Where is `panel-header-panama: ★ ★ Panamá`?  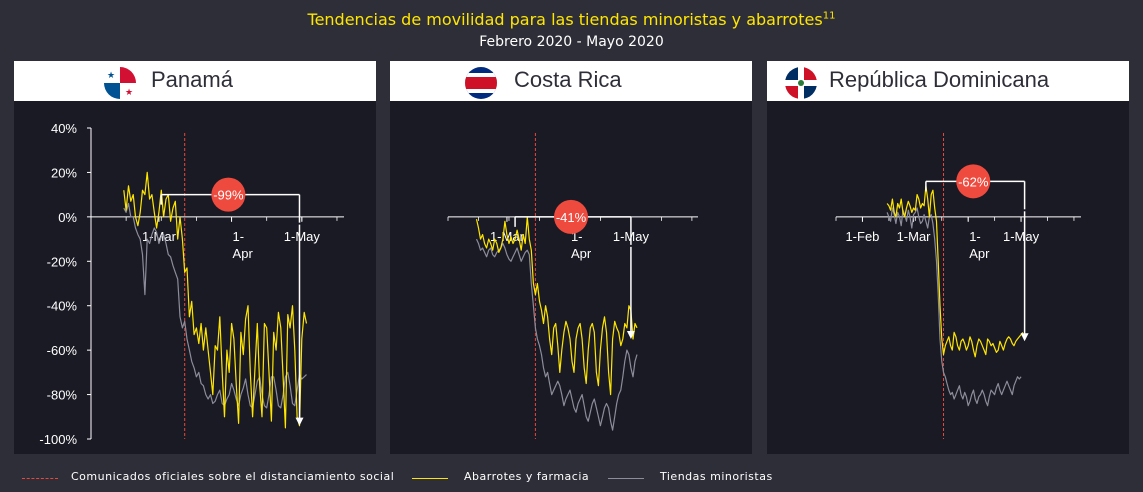 panel-header-panama: ★ ★ Panamá is located at coordinates (195, 81).